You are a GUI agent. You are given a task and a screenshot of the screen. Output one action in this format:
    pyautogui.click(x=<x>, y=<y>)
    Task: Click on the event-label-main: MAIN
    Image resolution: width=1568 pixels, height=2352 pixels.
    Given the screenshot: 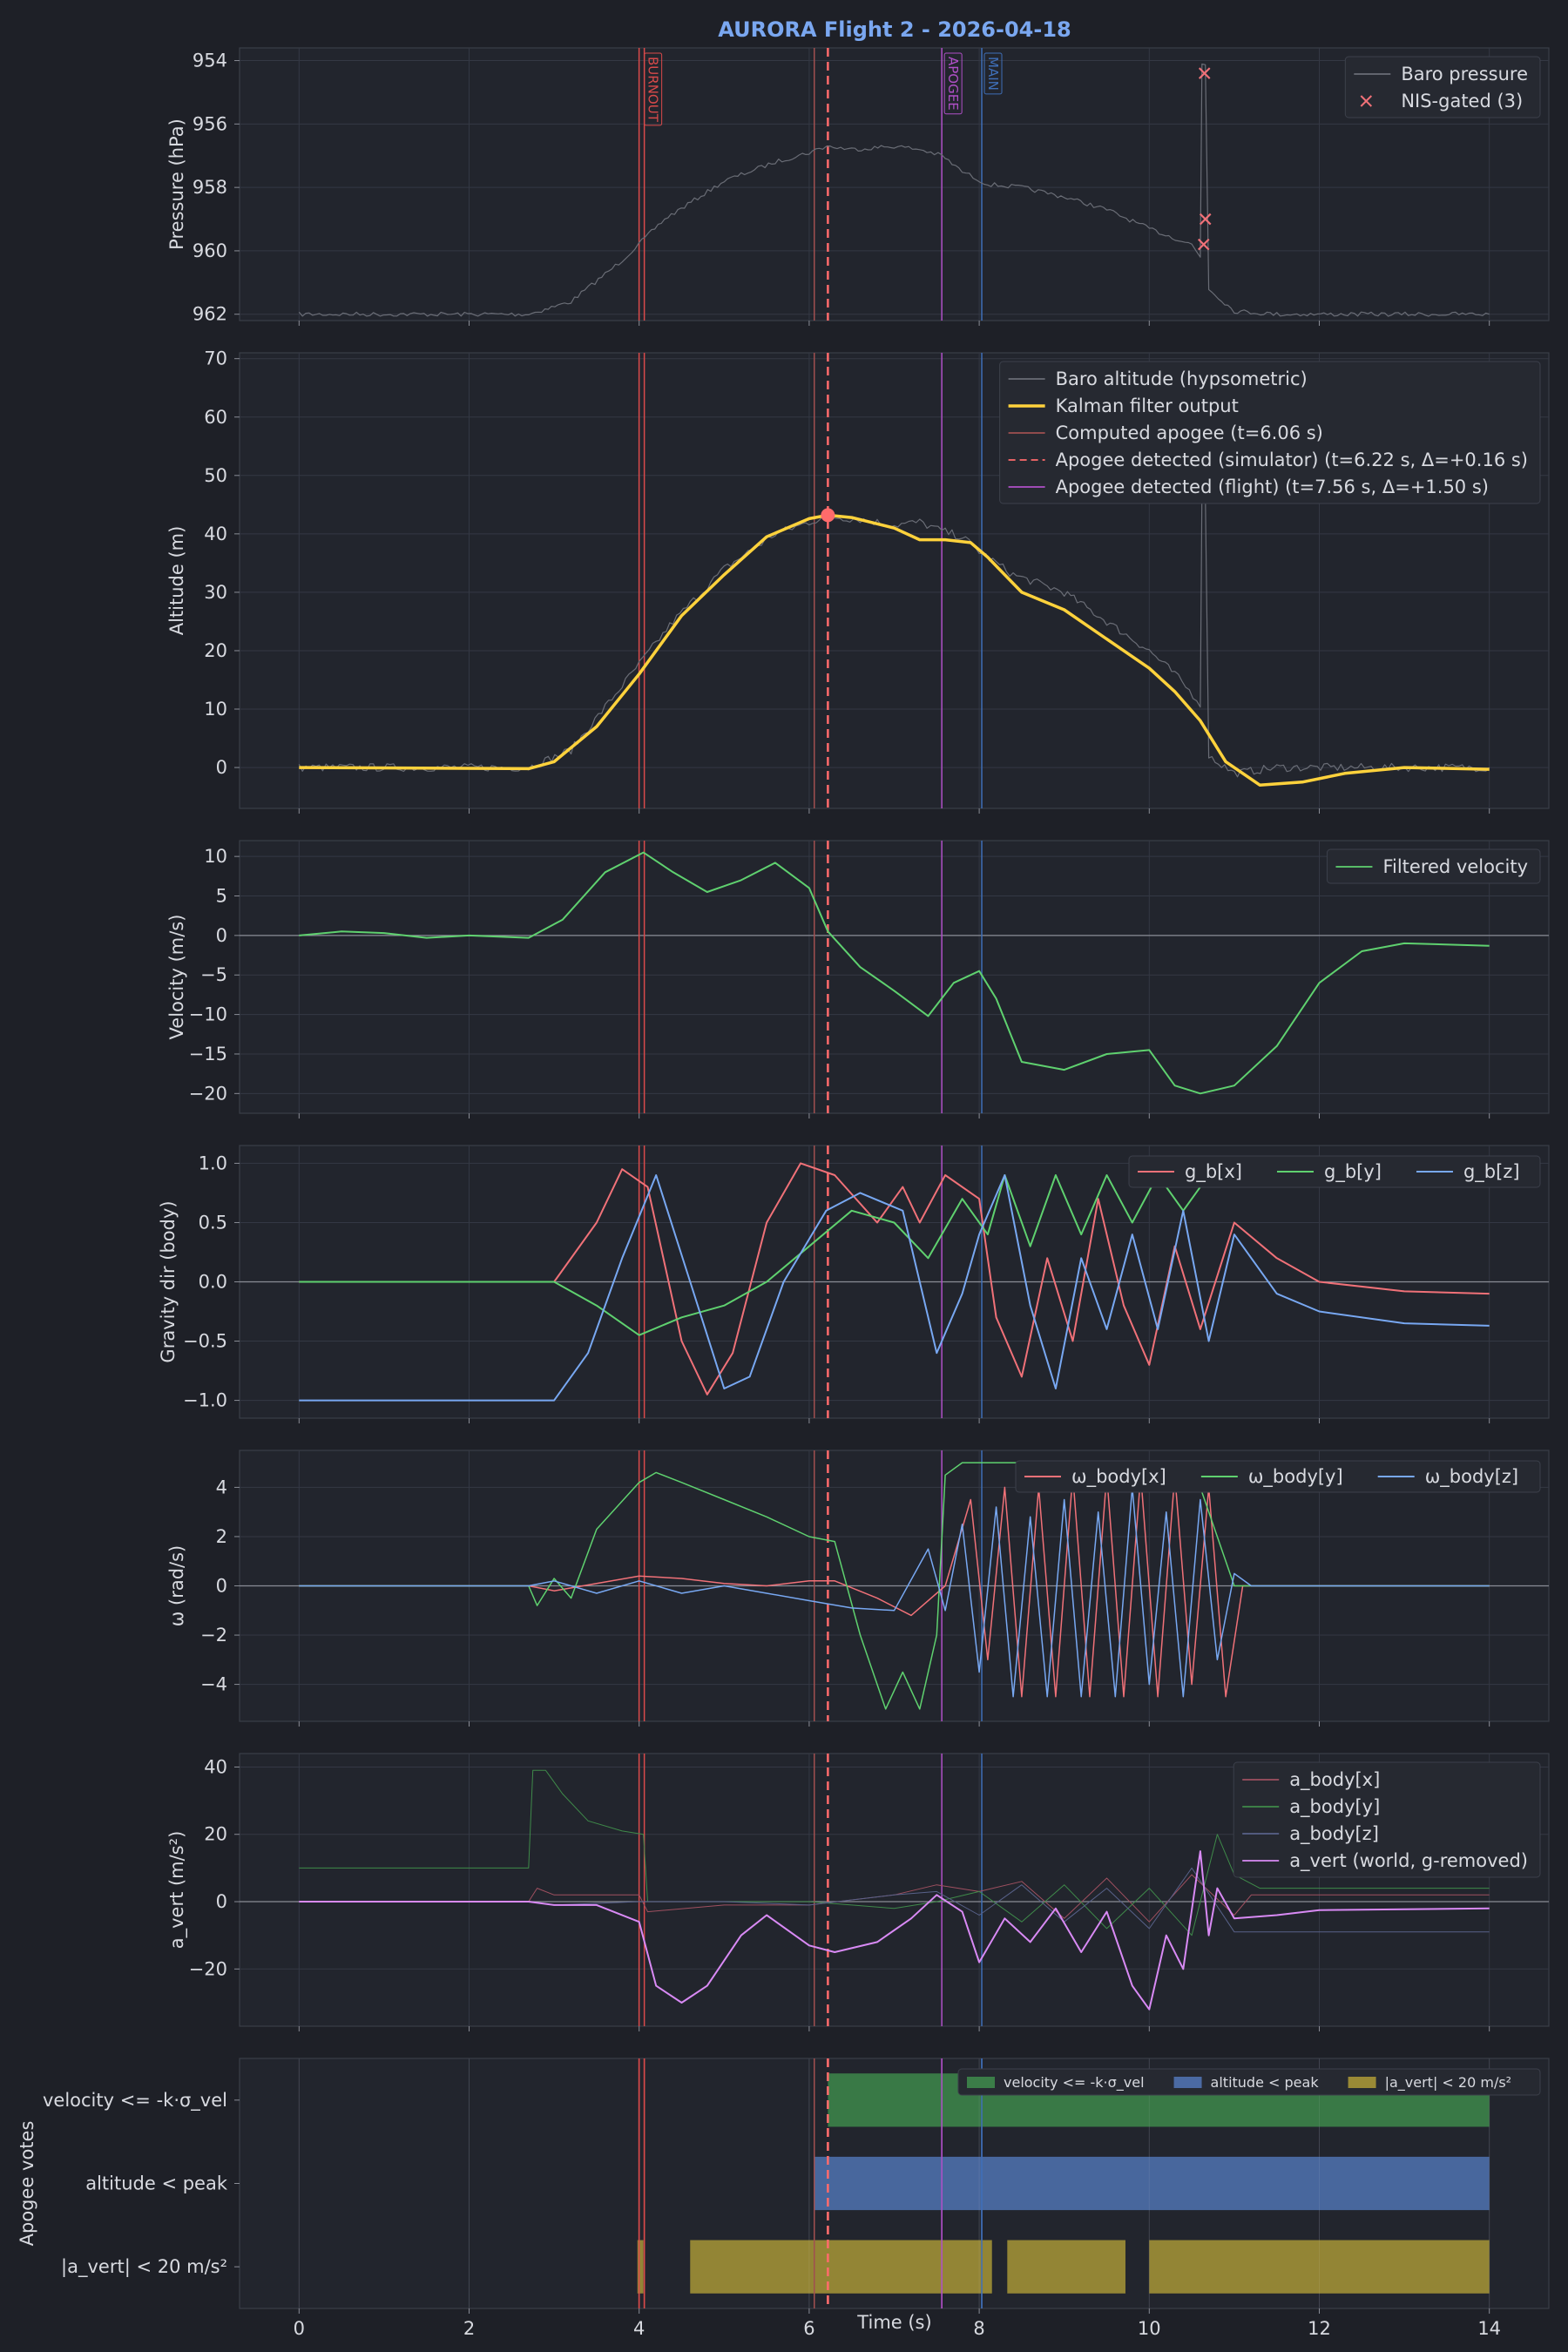 What is the action you would take?
    pyautogui.click(x=993, y=74)
    